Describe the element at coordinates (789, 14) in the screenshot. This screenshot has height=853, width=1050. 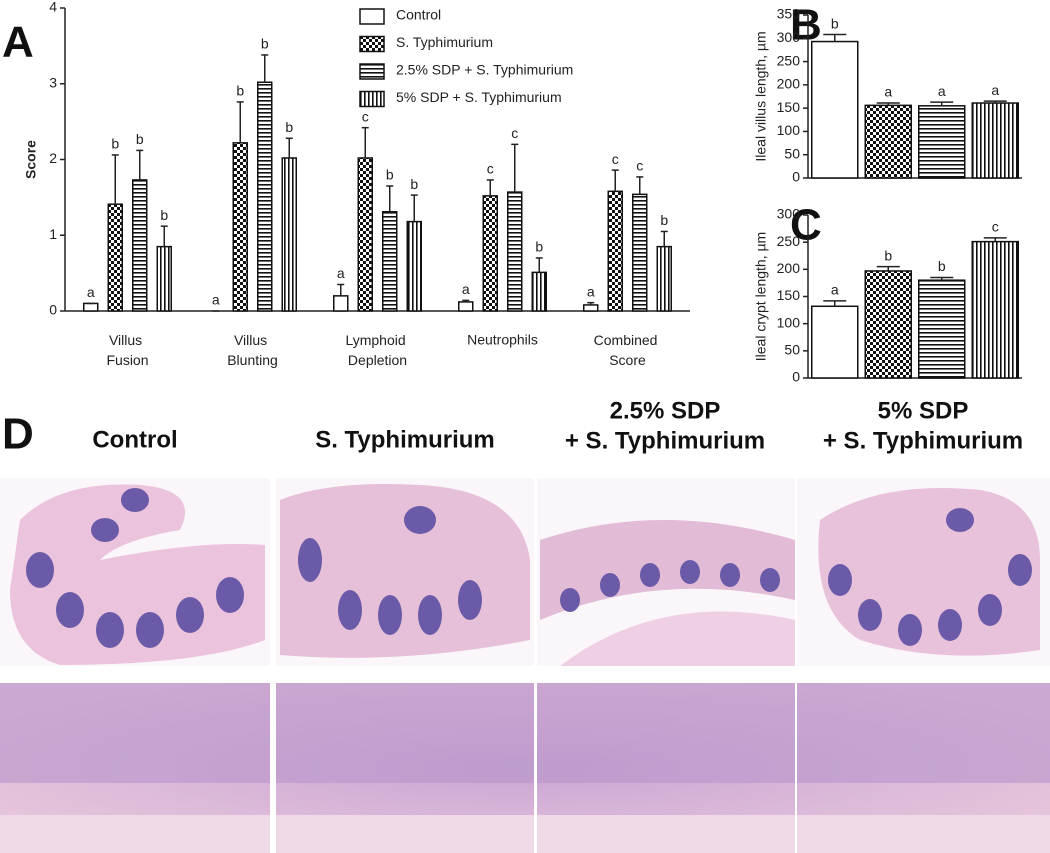
I see `y-tick-label: 350` at that location.